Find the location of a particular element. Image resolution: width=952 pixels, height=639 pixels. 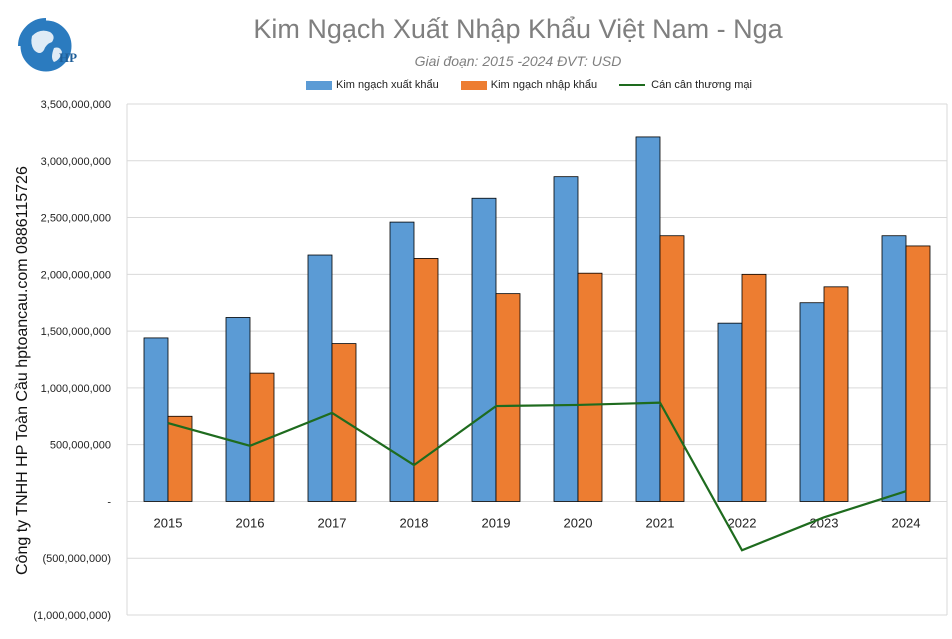

x-tick-label: 2024 is located at coordinates (906, 522).